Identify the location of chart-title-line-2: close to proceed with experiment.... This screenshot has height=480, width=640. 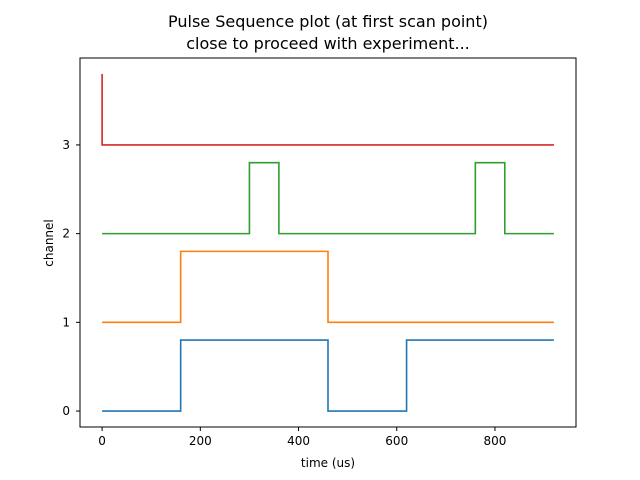
(328, 43).